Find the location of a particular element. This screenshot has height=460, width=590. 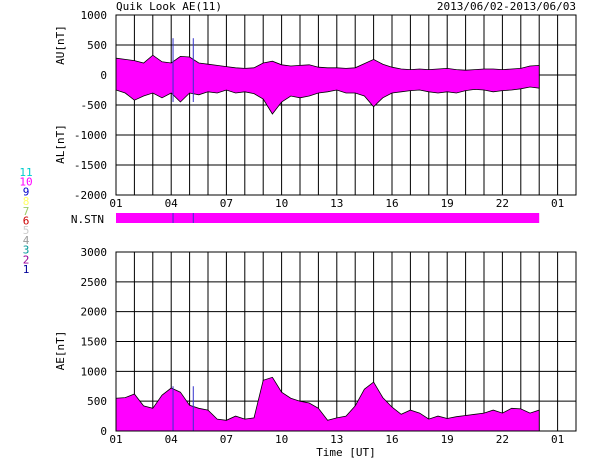

station-number-label: 7 is located at coordinates (26, 211).